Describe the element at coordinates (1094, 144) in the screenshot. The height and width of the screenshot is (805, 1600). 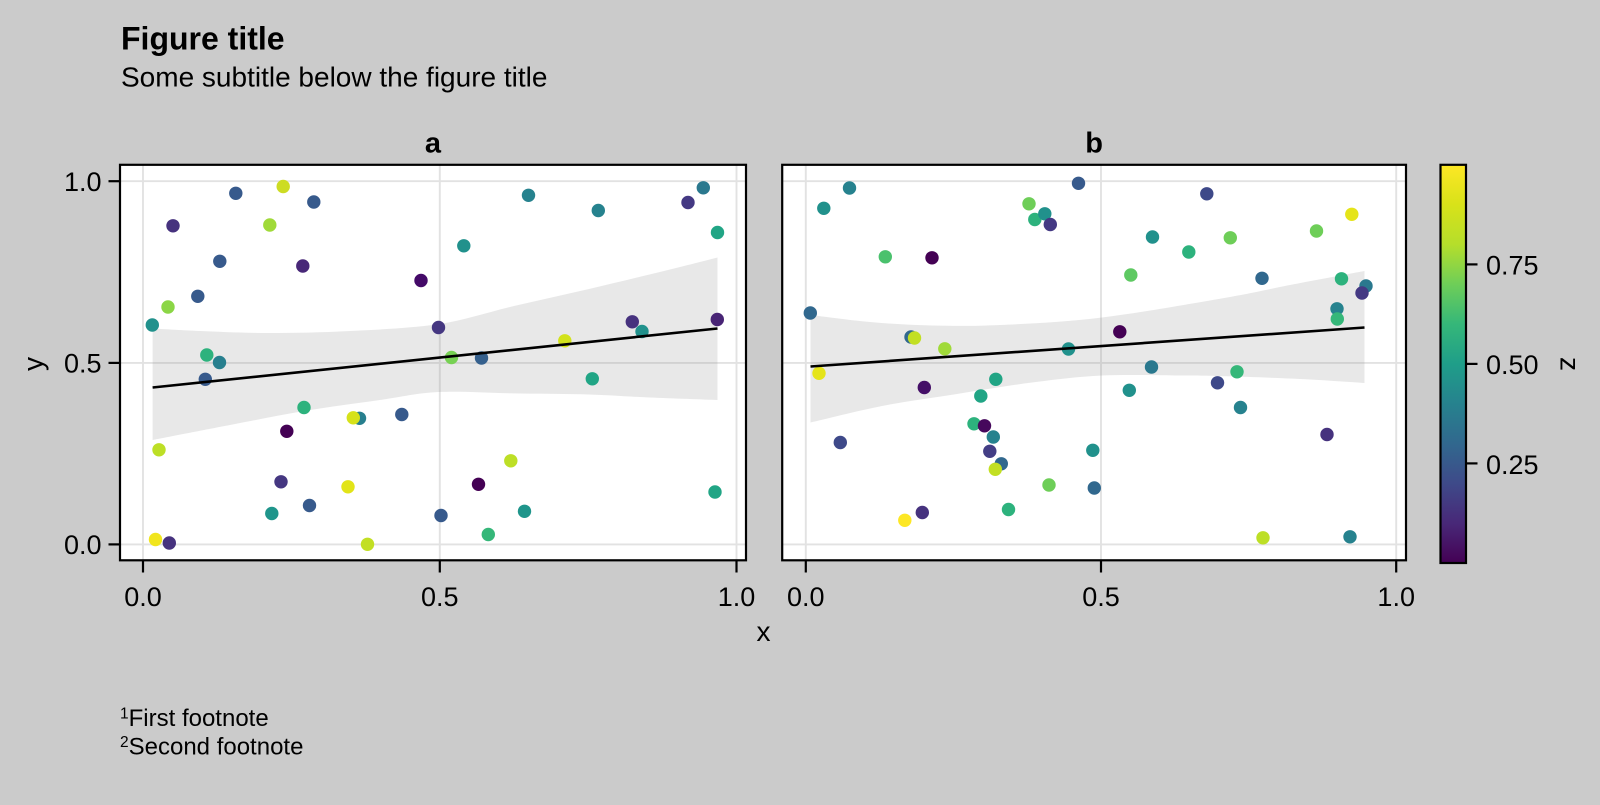
I see `svg-text: b` at that location.